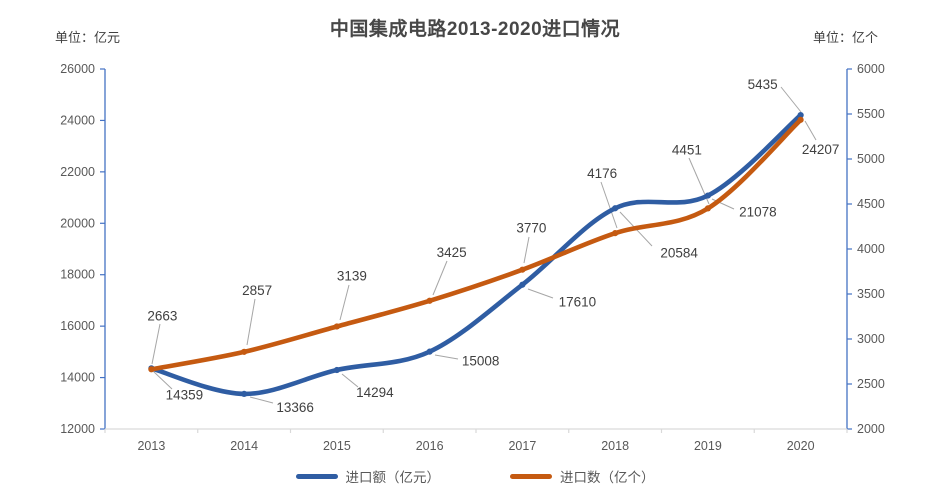  Describe the element at coordinates (452, 252) in the screenshot. I see `data-label: 3425` at that location.